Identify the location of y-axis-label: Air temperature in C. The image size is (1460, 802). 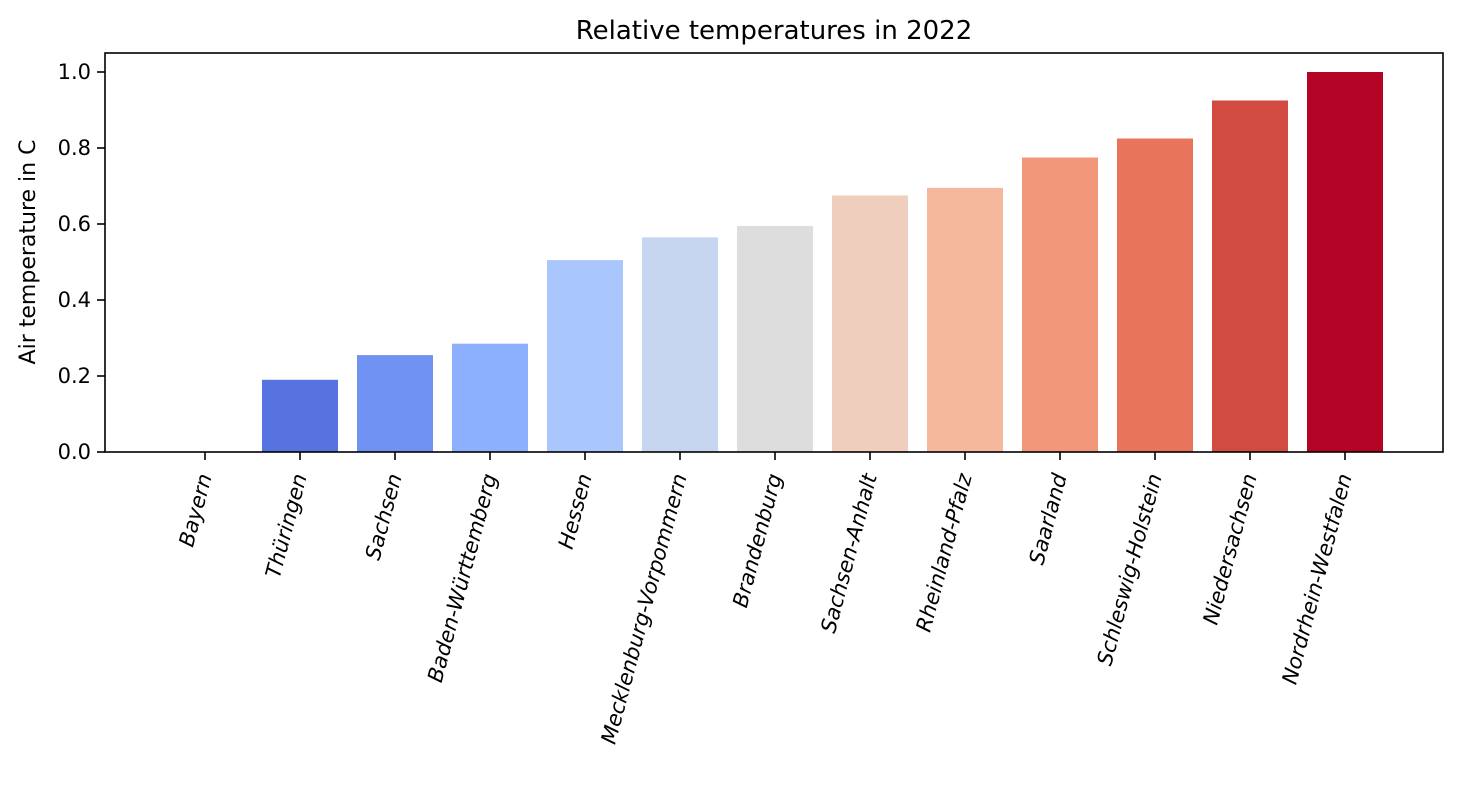
(28, 252).